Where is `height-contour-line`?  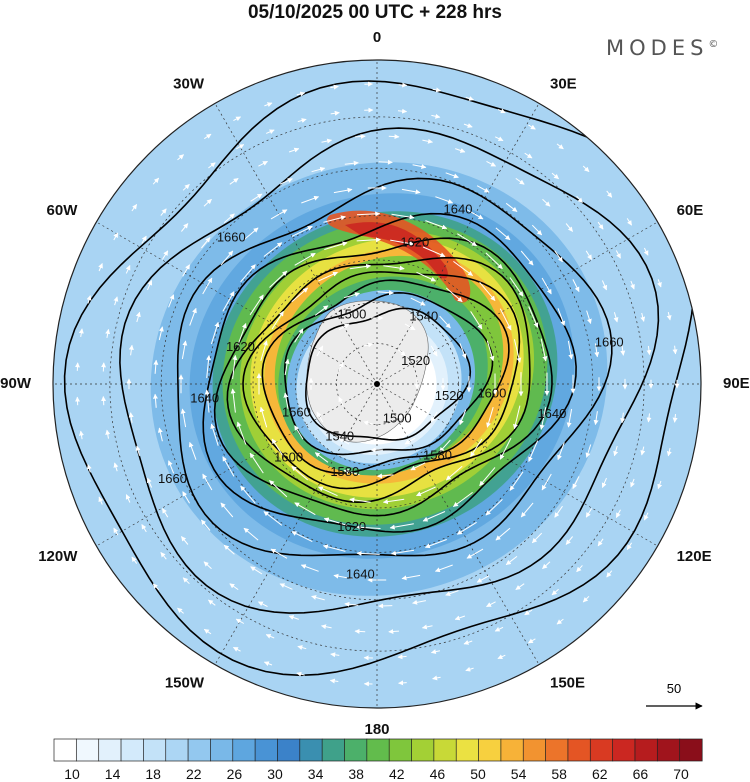 height-contour-line is located at coordinates (378, 380).